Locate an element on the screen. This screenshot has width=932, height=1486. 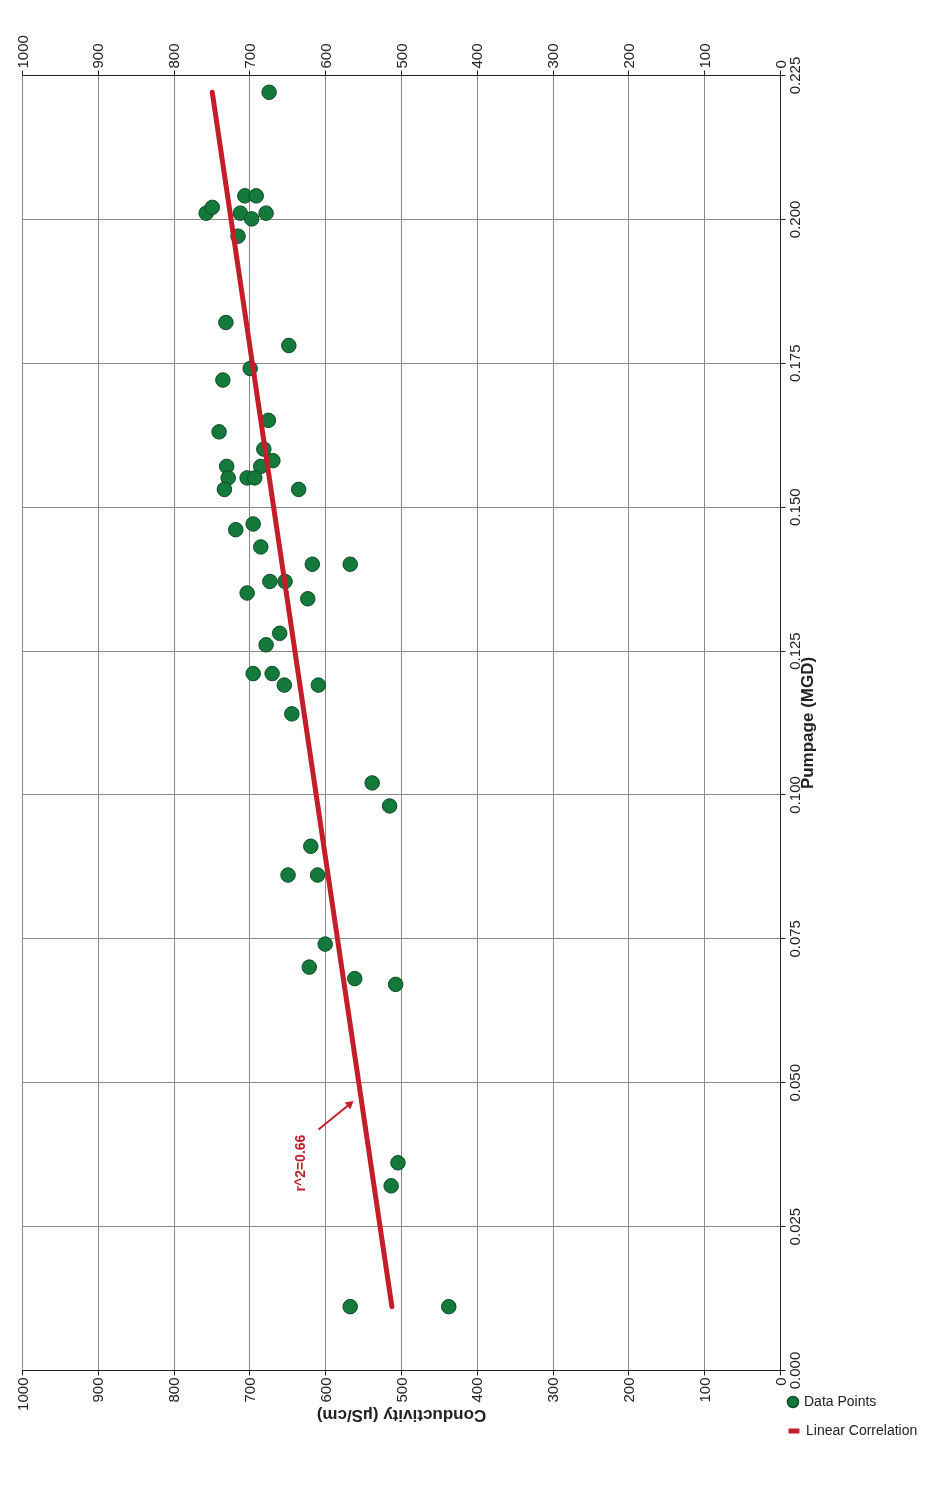
x-tick-label: 400 is located at coordinates (477, 1390).